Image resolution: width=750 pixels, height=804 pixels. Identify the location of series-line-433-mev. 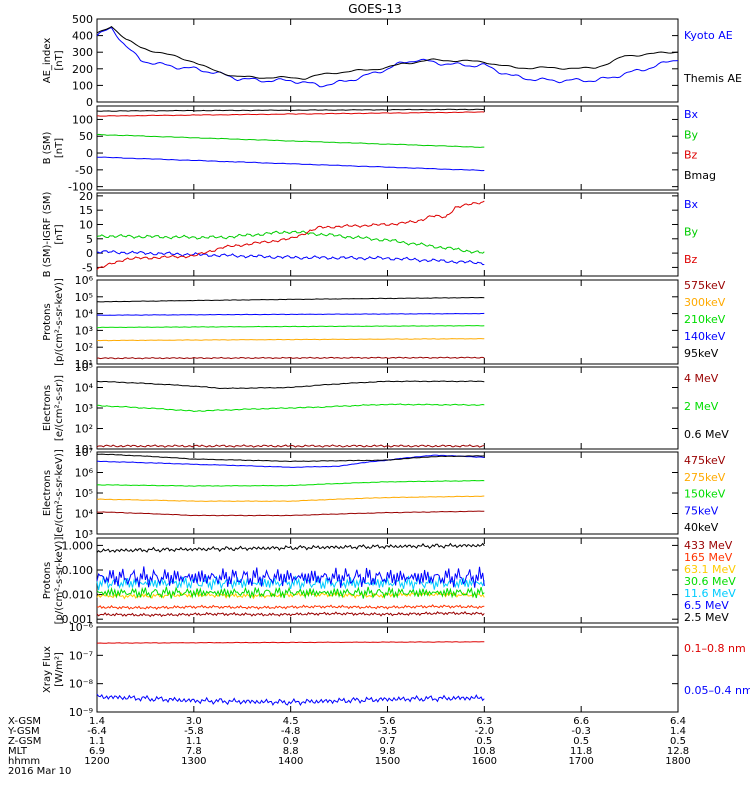
(290, 614).